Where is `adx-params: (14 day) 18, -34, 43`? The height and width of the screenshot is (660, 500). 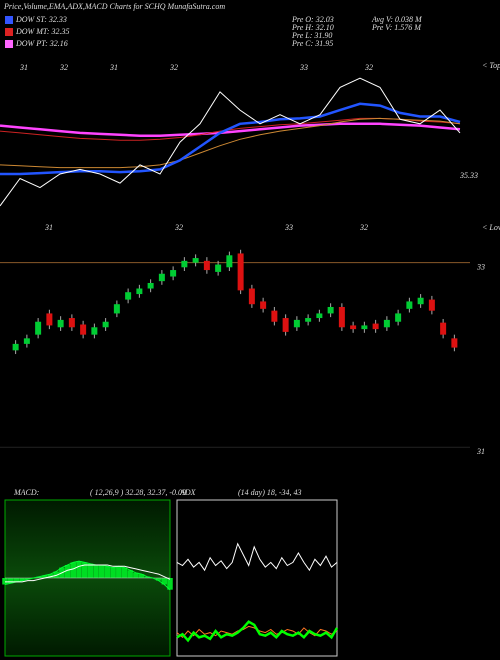 adx-params: (14 day) 18, -34, 43 is located at coordinates (270, 492).